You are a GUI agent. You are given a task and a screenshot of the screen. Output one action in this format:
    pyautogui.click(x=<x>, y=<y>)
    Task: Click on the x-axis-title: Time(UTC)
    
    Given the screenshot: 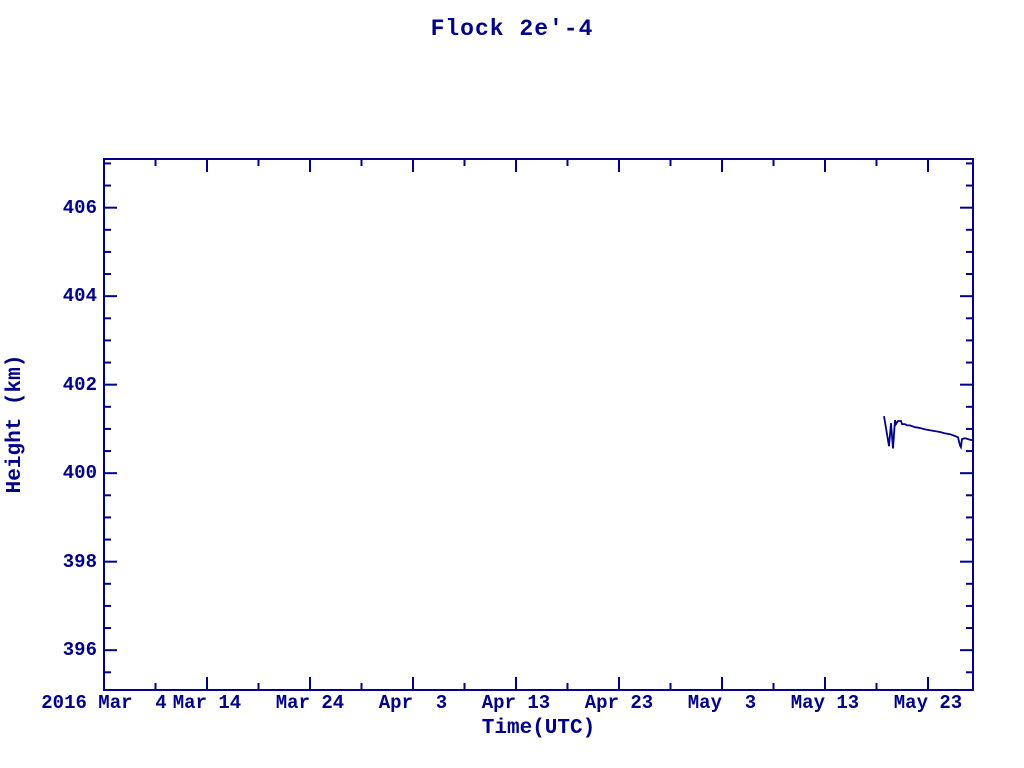 What is the action you would take?
    pyautogui.click(x=538, y=728)
    